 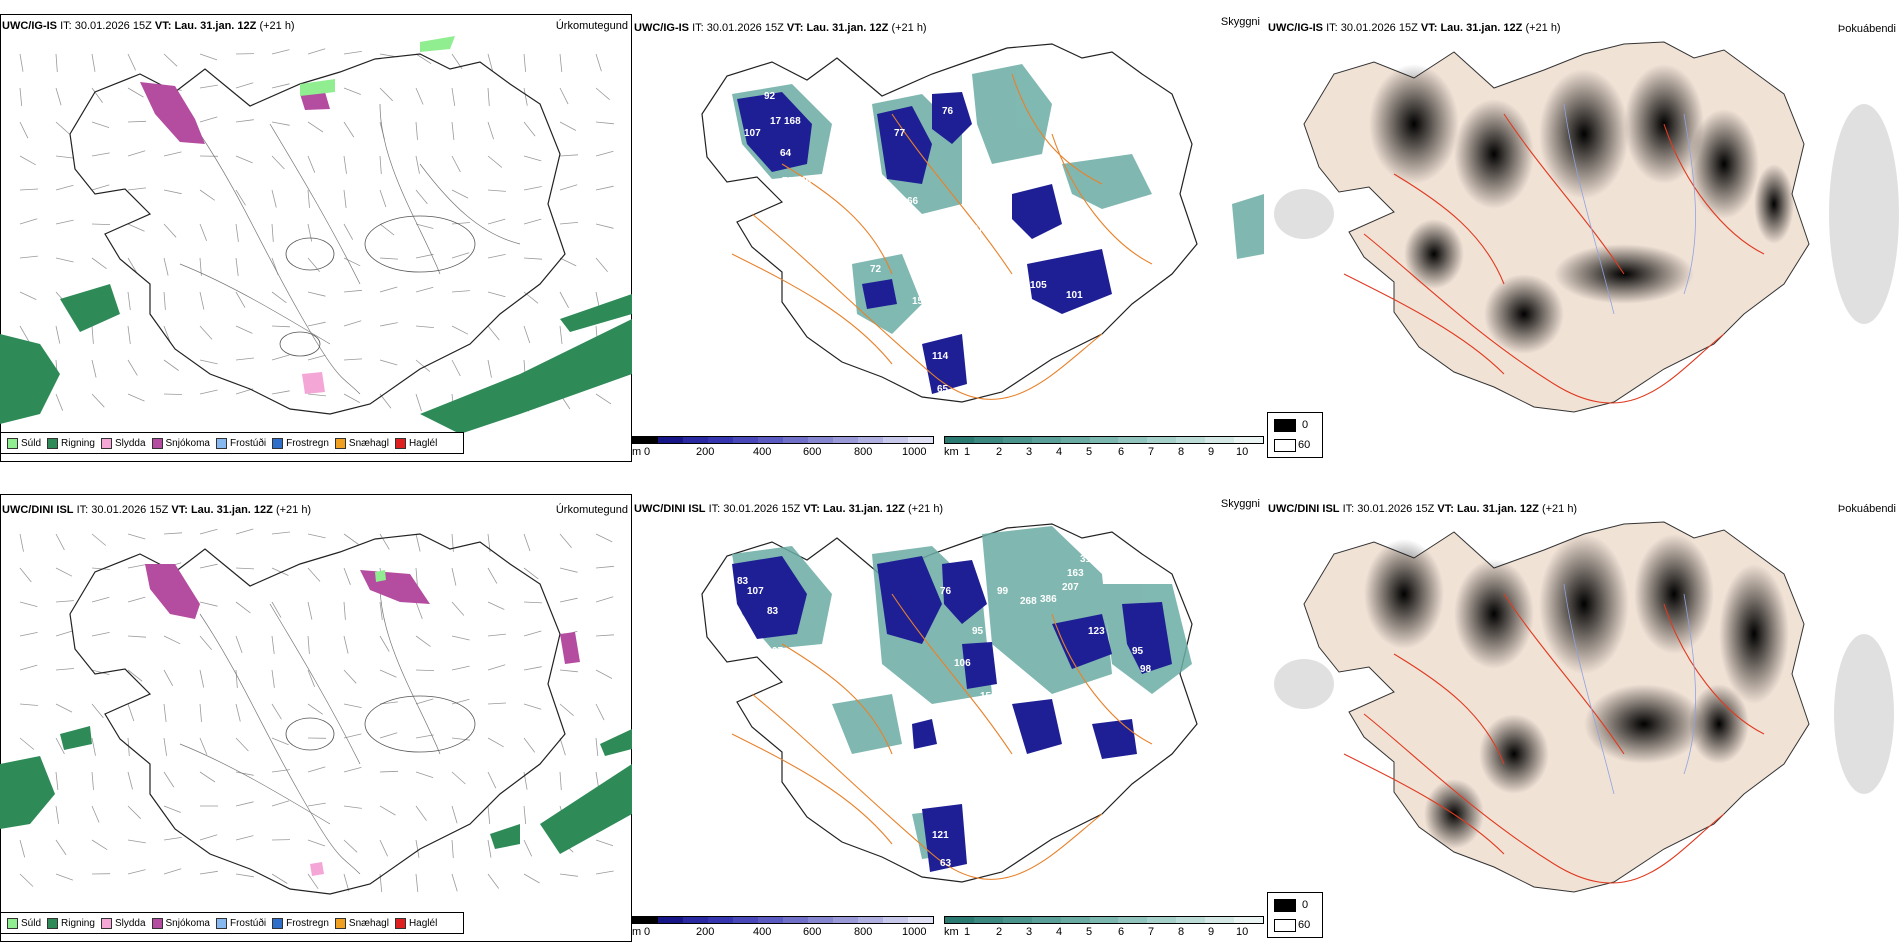 I want to click on dark-cloud-areas, so click(x=924, y=243).